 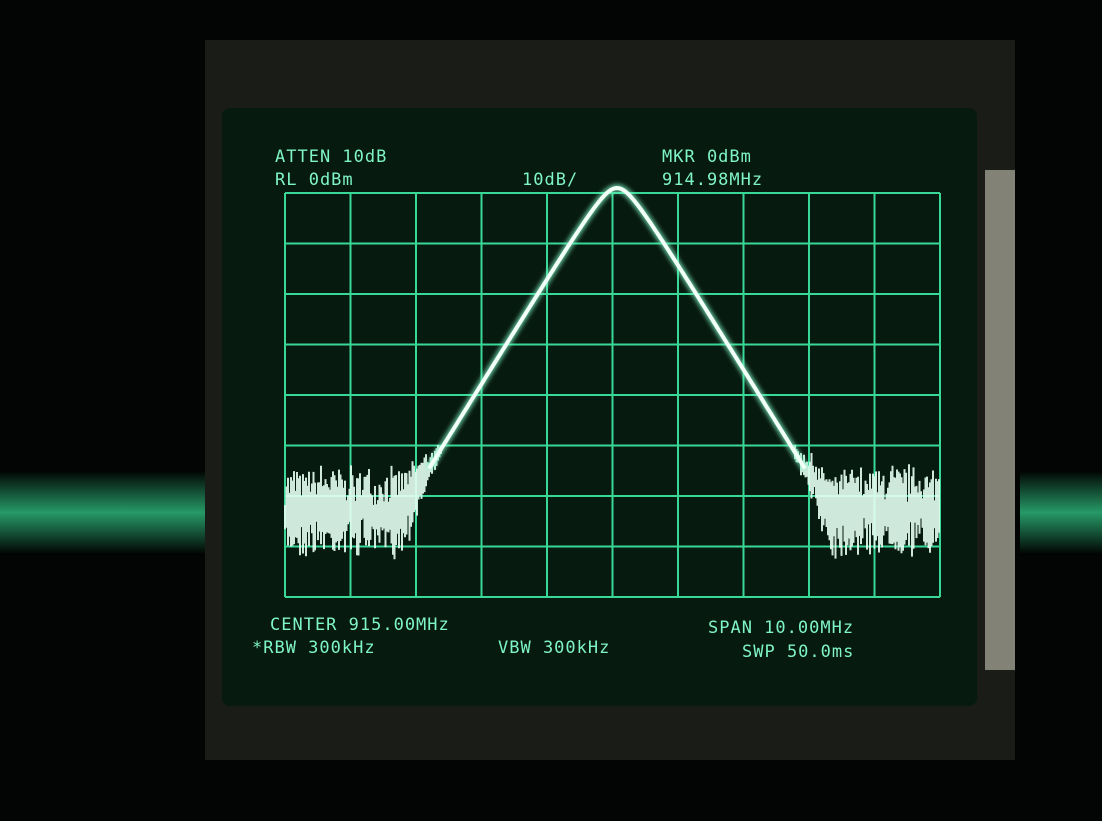 I want to click on rbw: *RBW 300kHz, so click(x=314, y=648).